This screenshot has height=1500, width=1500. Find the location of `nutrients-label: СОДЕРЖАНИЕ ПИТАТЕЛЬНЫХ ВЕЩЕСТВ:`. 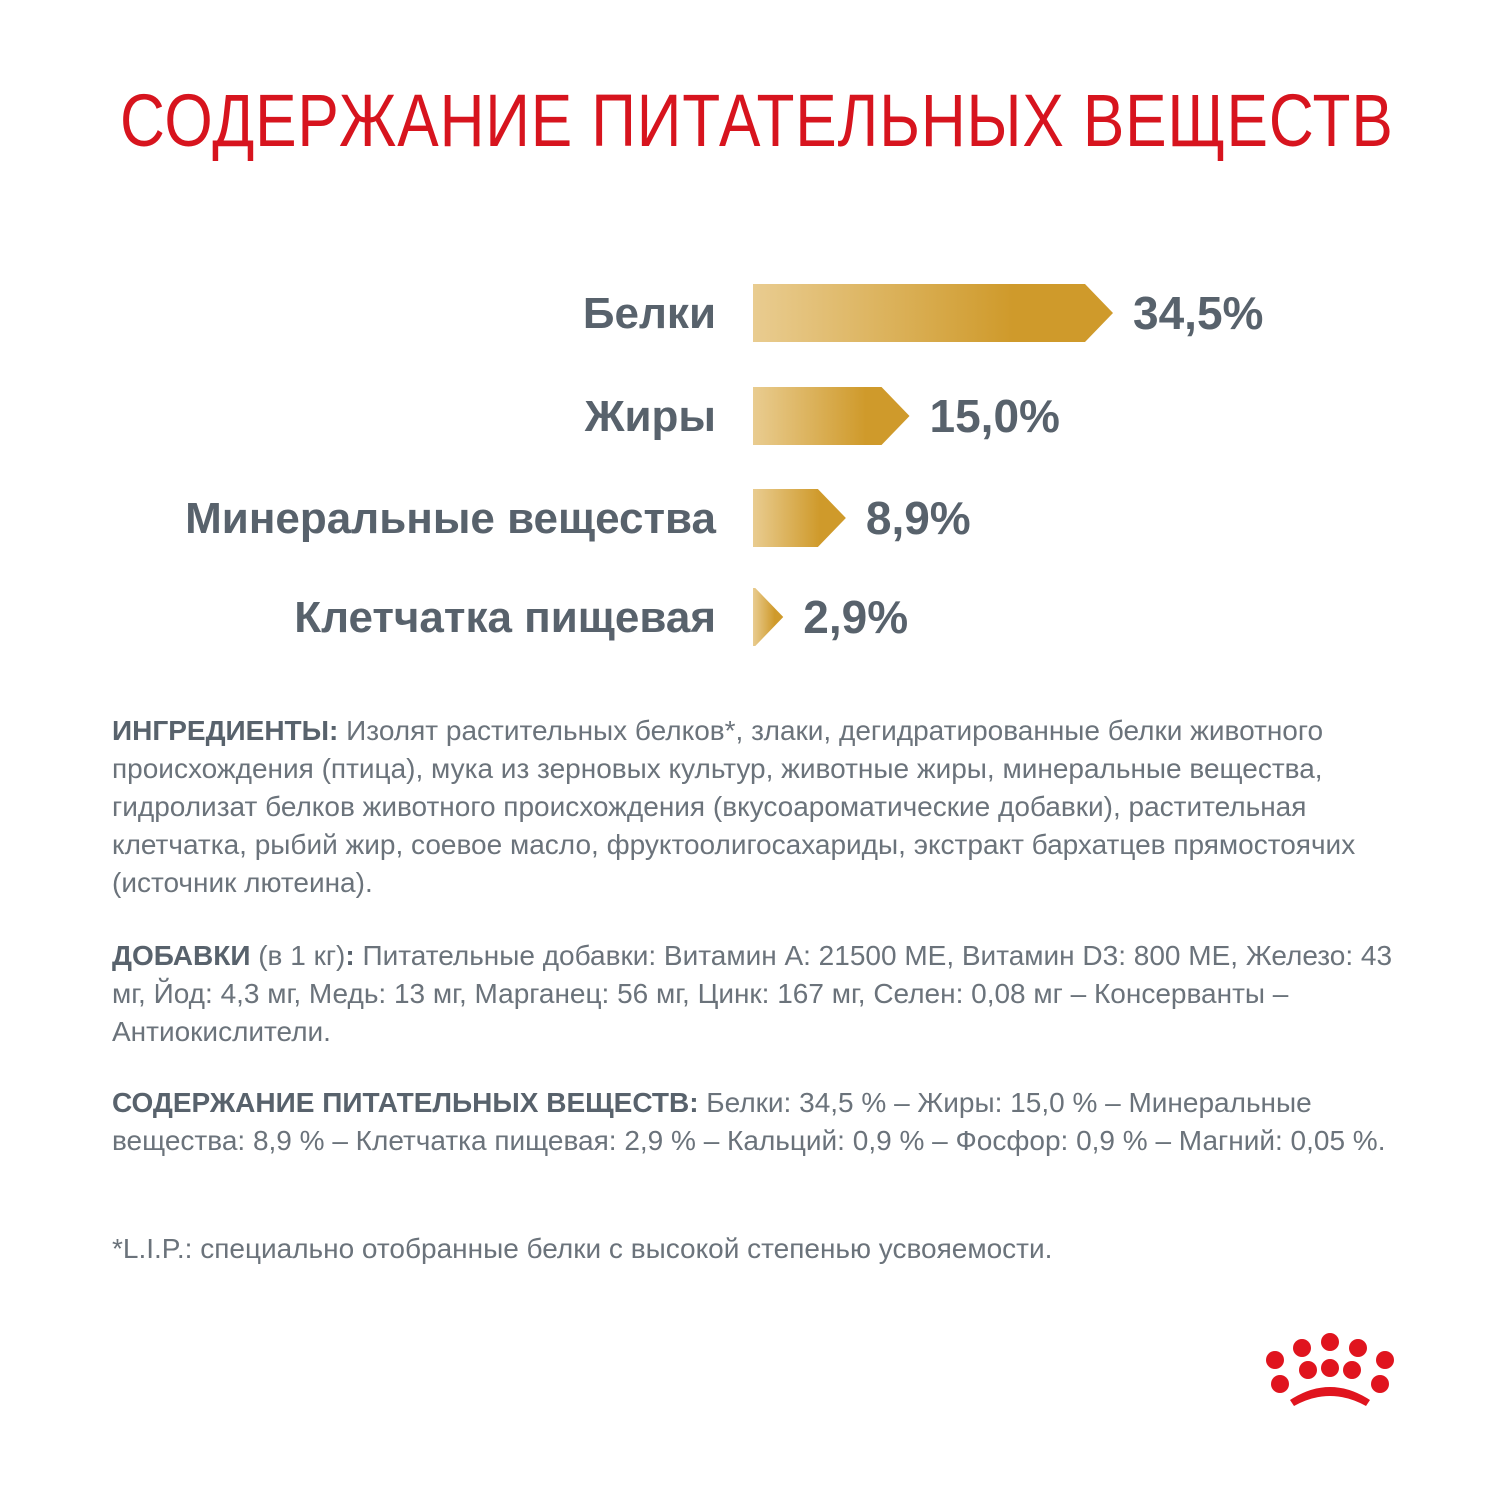

nutrients-label: СОДЕРЖАНИЕ ПИТАТЕЛЬНЫХ ВЕЩЕСТВ: is located at coordinates (405, 1102).